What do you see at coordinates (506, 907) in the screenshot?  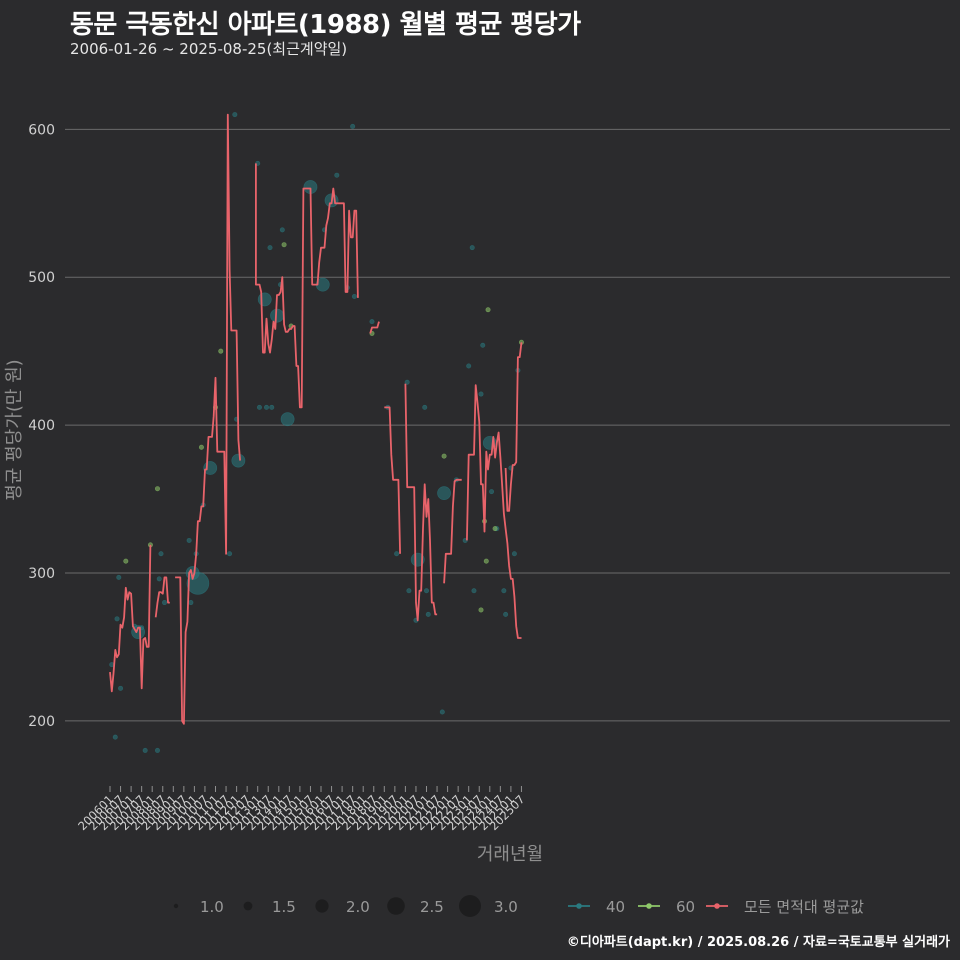 I see `legend-size-label: 3.0` at bounding box center [506, 907].